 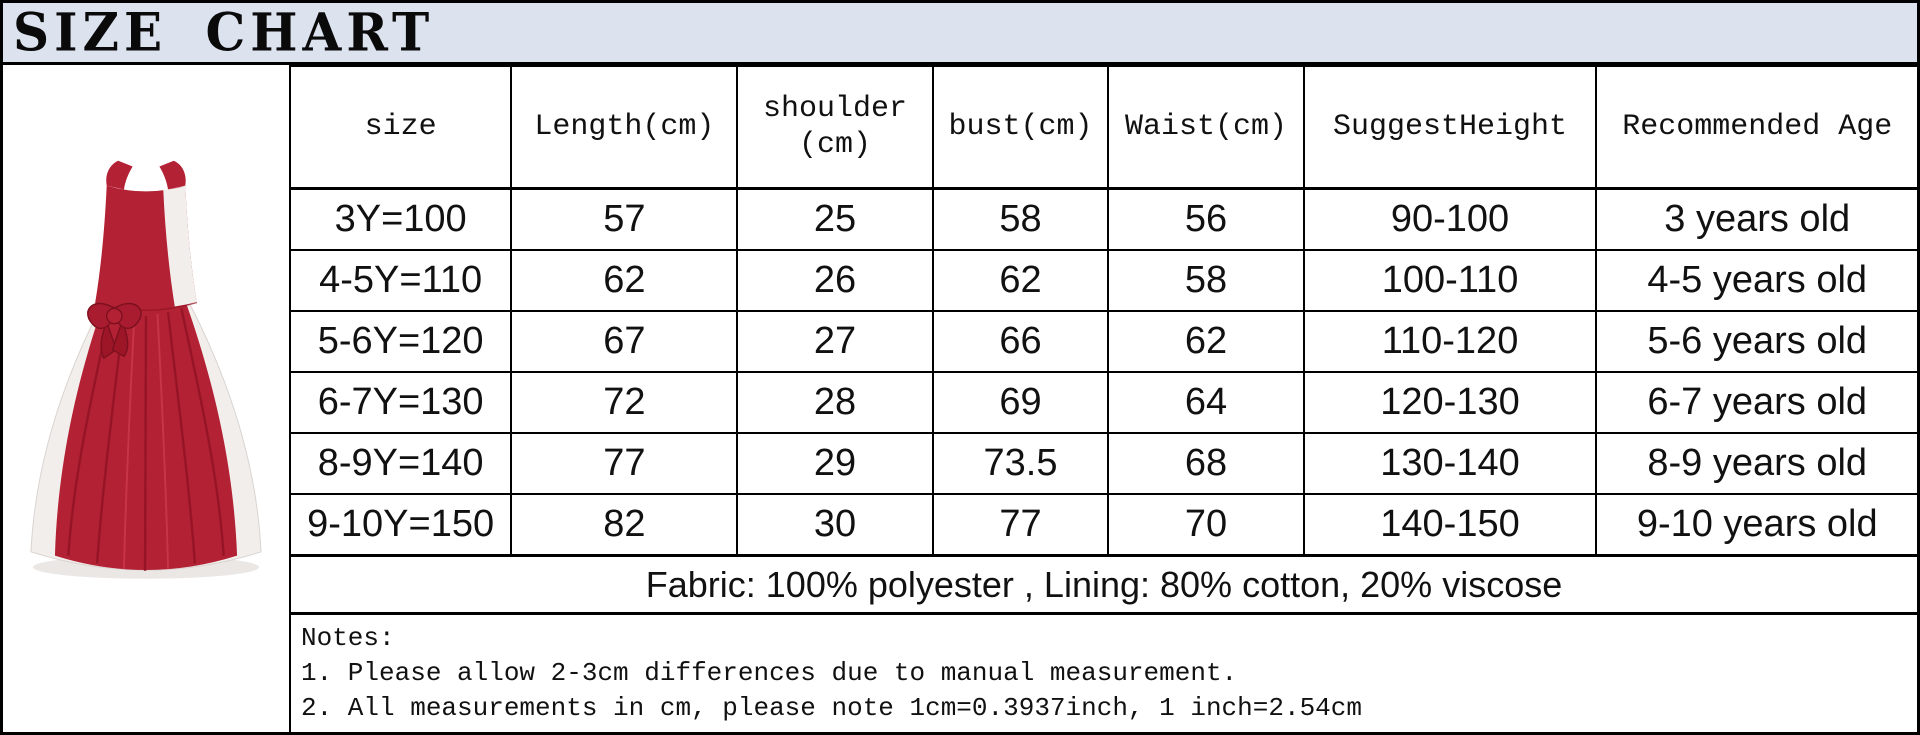 What do you see at coordinates (1450, 280) in the screenshot?
I see `cell-suggest-height: 100-110` at bounding box center [1450, 280].